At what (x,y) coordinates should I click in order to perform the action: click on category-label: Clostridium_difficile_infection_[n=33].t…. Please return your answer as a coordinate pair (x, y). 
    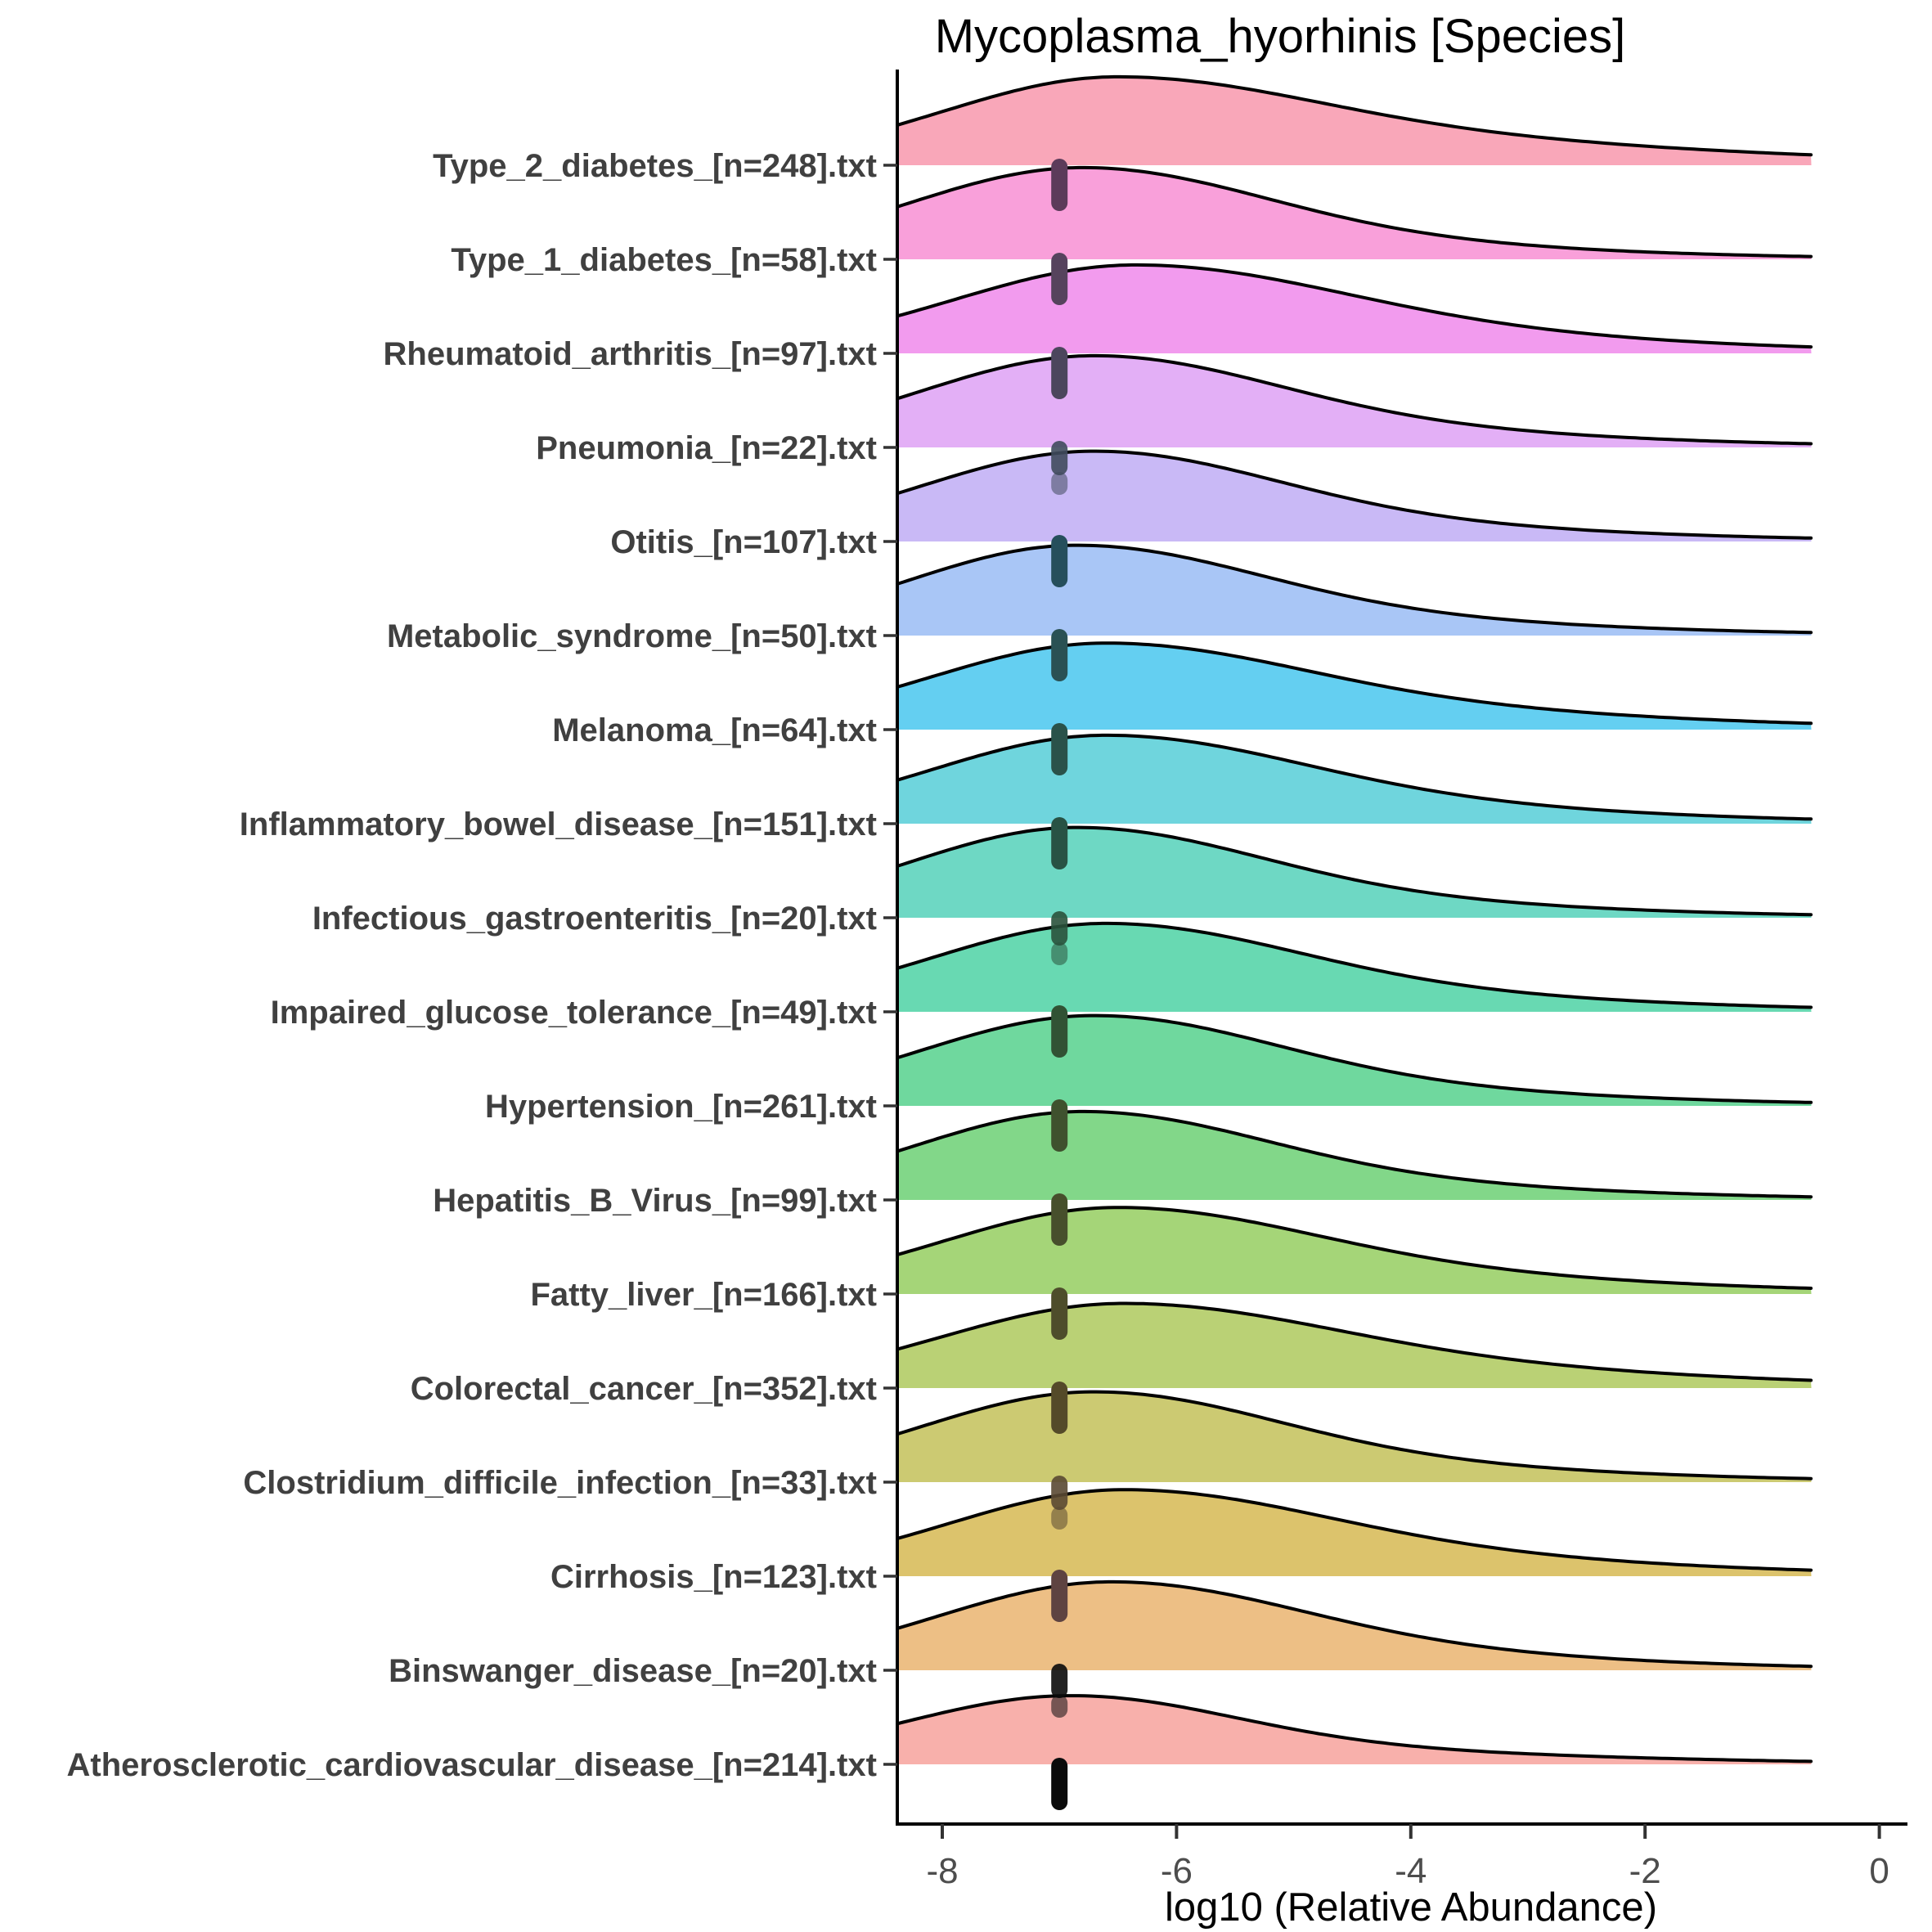
    Looking at the image, I should click on (560, 1483).